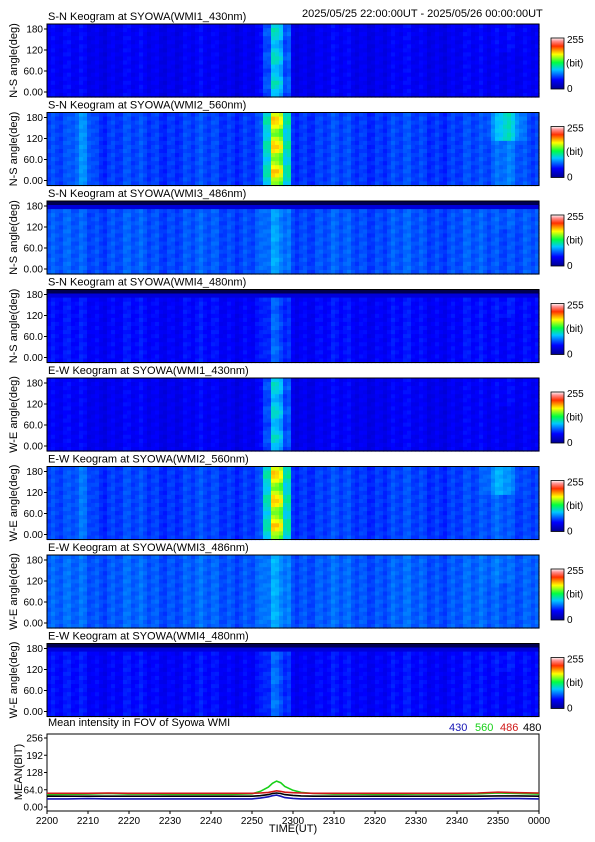 This screenshot has width=595, height=842. What do you see at coordinates (148, 371) in the screenshot?
I see `panel-title: E-W Keogram at SYOWA(WMI1_430nm)` at bounding box center [148, 371].